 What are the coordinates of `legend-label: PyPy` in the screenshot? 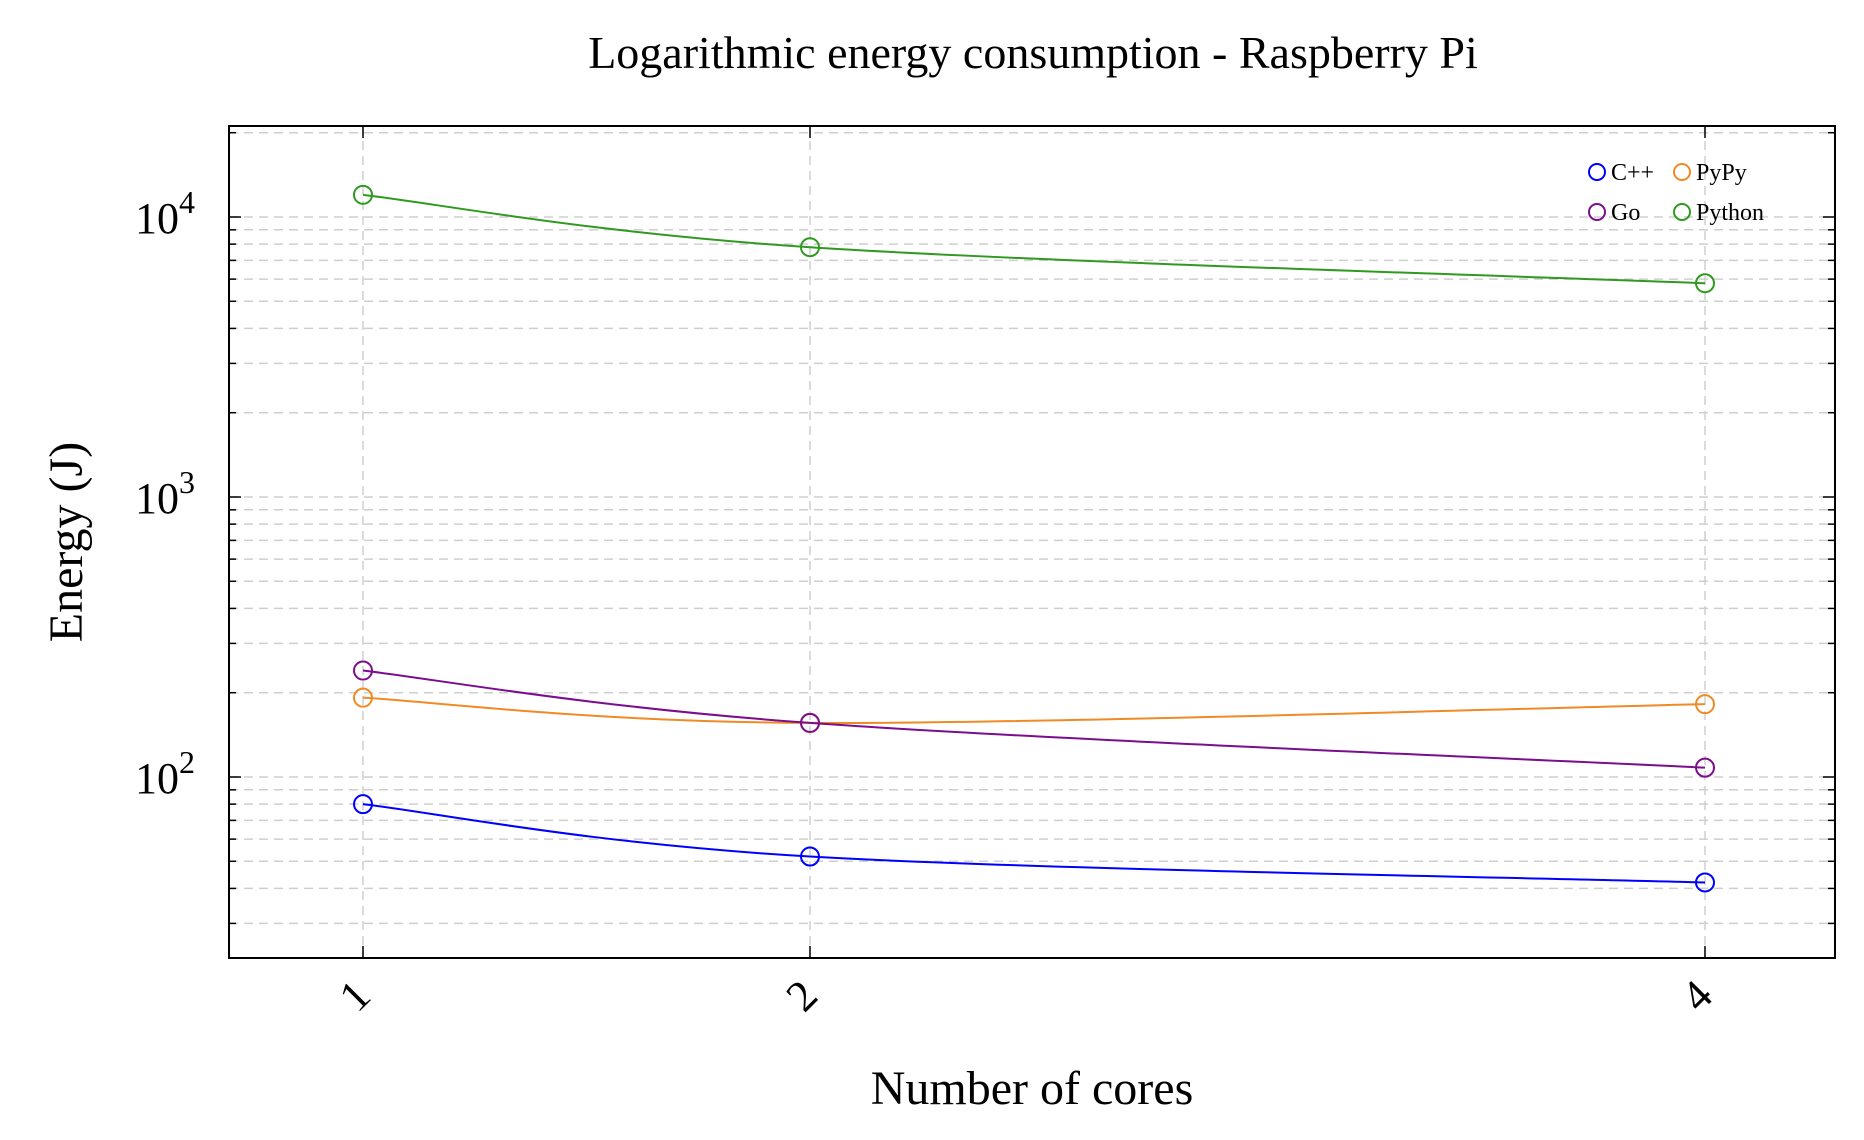 It's located at (1721, 173).